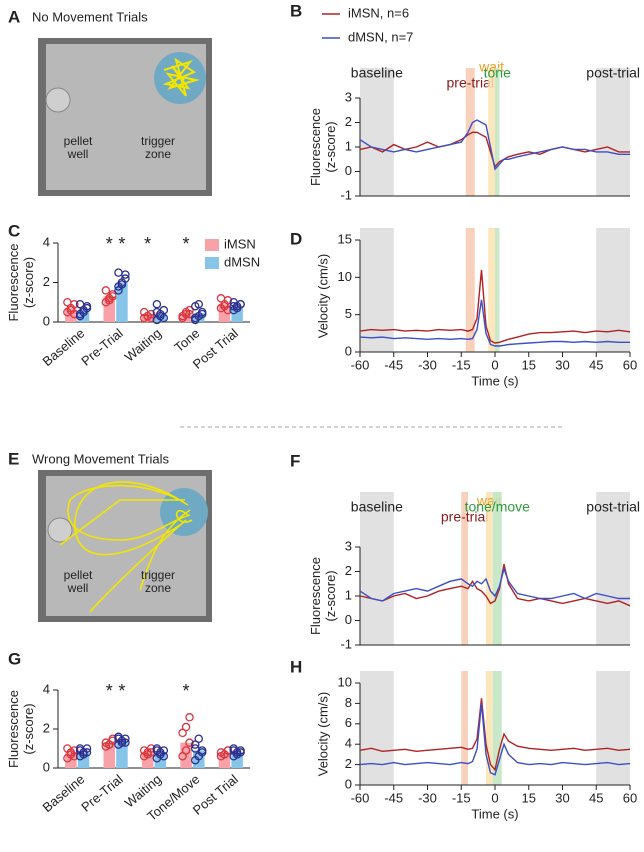 The image size is (644, 852). What do you see at coordinates (14, 16) in the screenshot?
I see `panel-label: A` at bounding box center [14, 16].